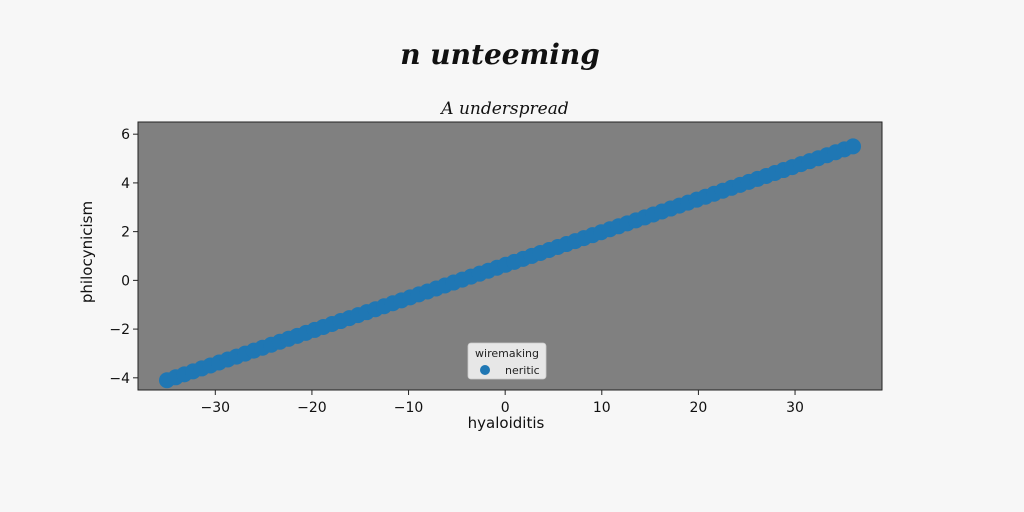 The width and height of the screenshot is (1024, 512). Describe the element at coordinates (125, 184) in the screenshot. I see `y-tick-label: 4` at that location.